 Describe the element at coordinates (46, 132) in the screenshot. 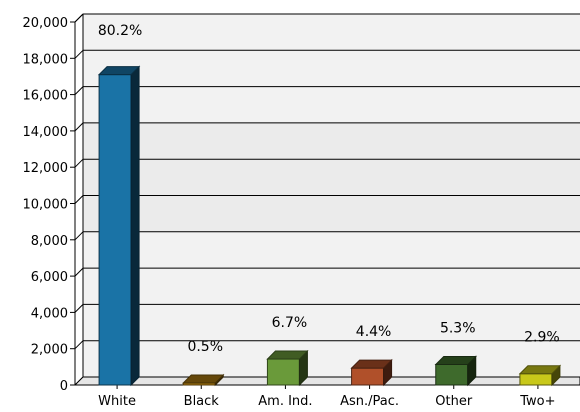

I see `y-tick-label: 14,000` at that location.